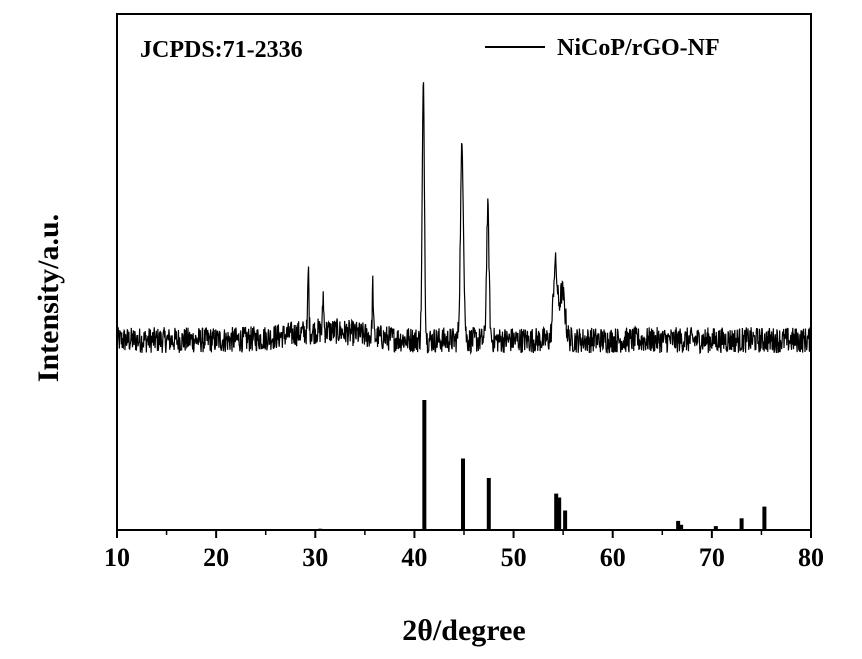 This screenshot has height=659, width=862. Describe the element at coordinates (315, 557) in the screenshot. I see `x-tick-label: 30` at that location.